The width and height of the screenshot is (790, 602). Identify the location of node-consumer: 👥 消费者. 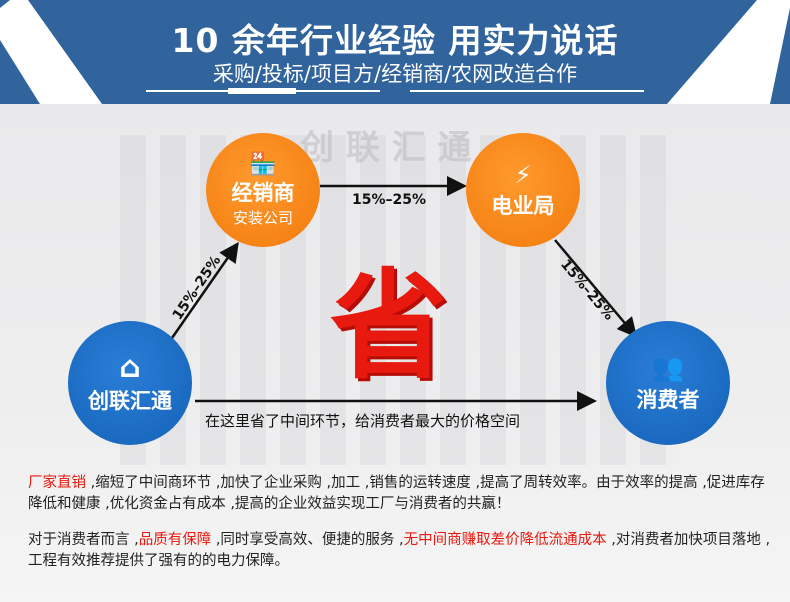
(668, 383).